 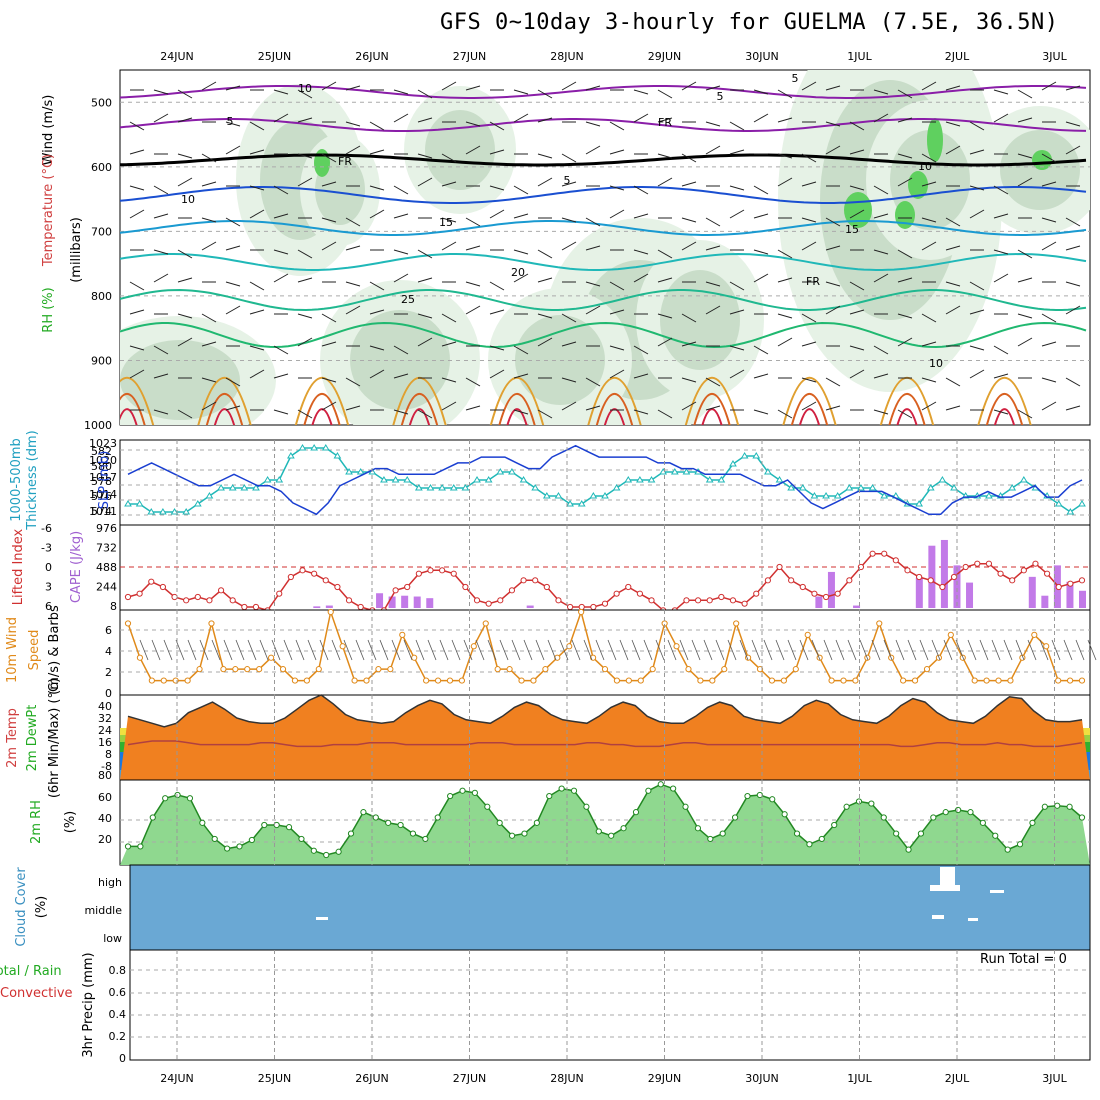 What do you see at coordinates (973, 919) in the screenshot?
I see `cloud-cell` at bounding box center [973, 919].